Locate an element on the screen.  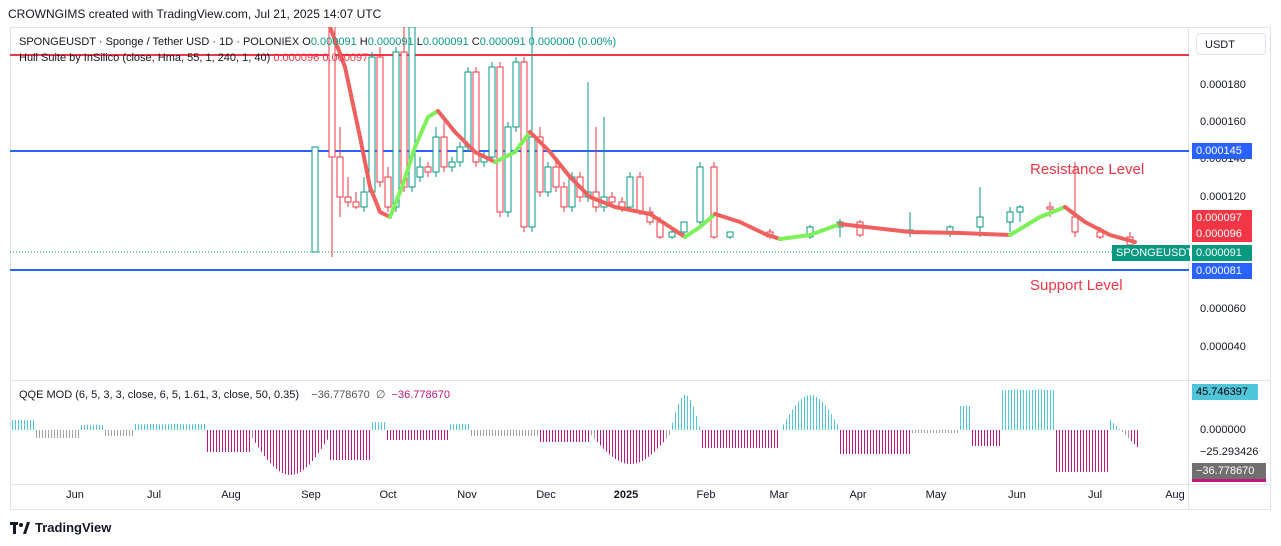
price-tick: 0.000040 is located at coordinates (1223, 347).